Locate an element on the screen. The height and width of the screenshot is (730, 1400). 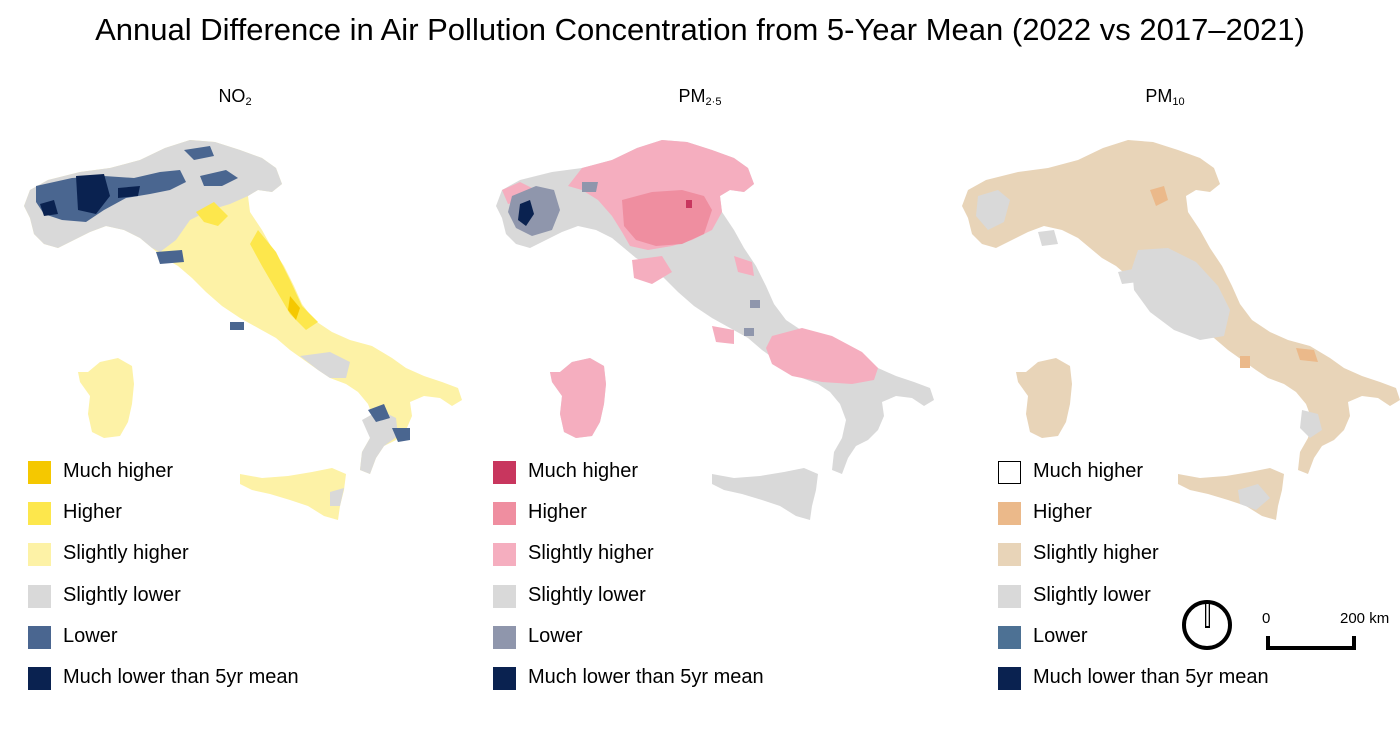
panel-title-no2: NO2 is located at coordinates (235, 97).